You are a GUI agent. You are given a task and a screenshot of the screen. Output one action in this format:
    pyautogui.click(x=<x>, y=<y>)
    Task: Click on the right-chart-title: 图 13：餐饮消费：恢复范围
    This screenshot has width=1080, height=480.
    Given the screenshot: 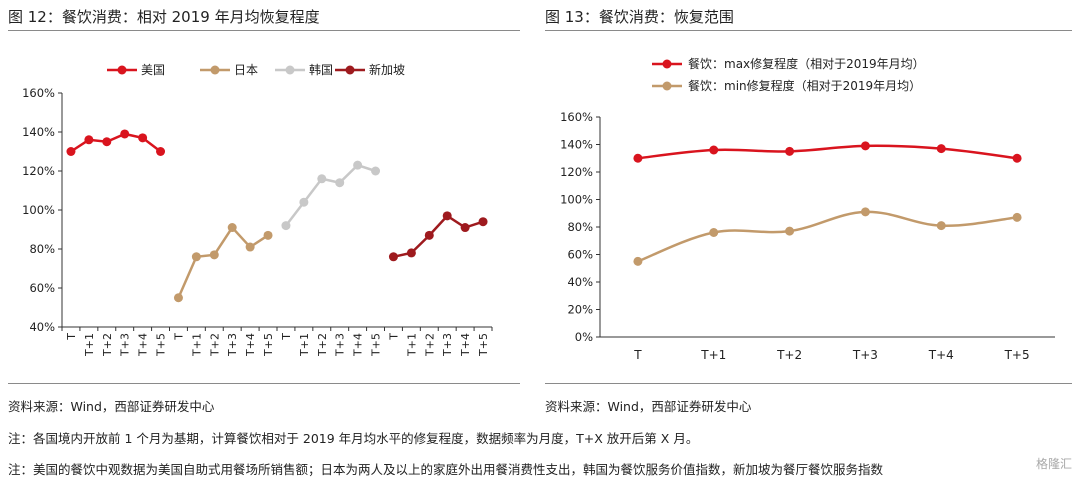 What is the action you would take?
    pyautogui.click(x=639, y=17)
    